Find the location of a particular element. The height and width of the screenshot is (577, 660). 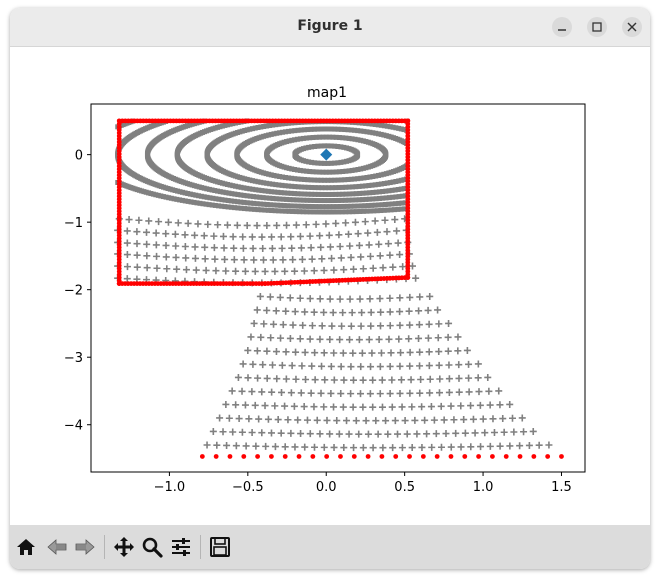

configure-subplots-icon is located at coordinates (181, 547).